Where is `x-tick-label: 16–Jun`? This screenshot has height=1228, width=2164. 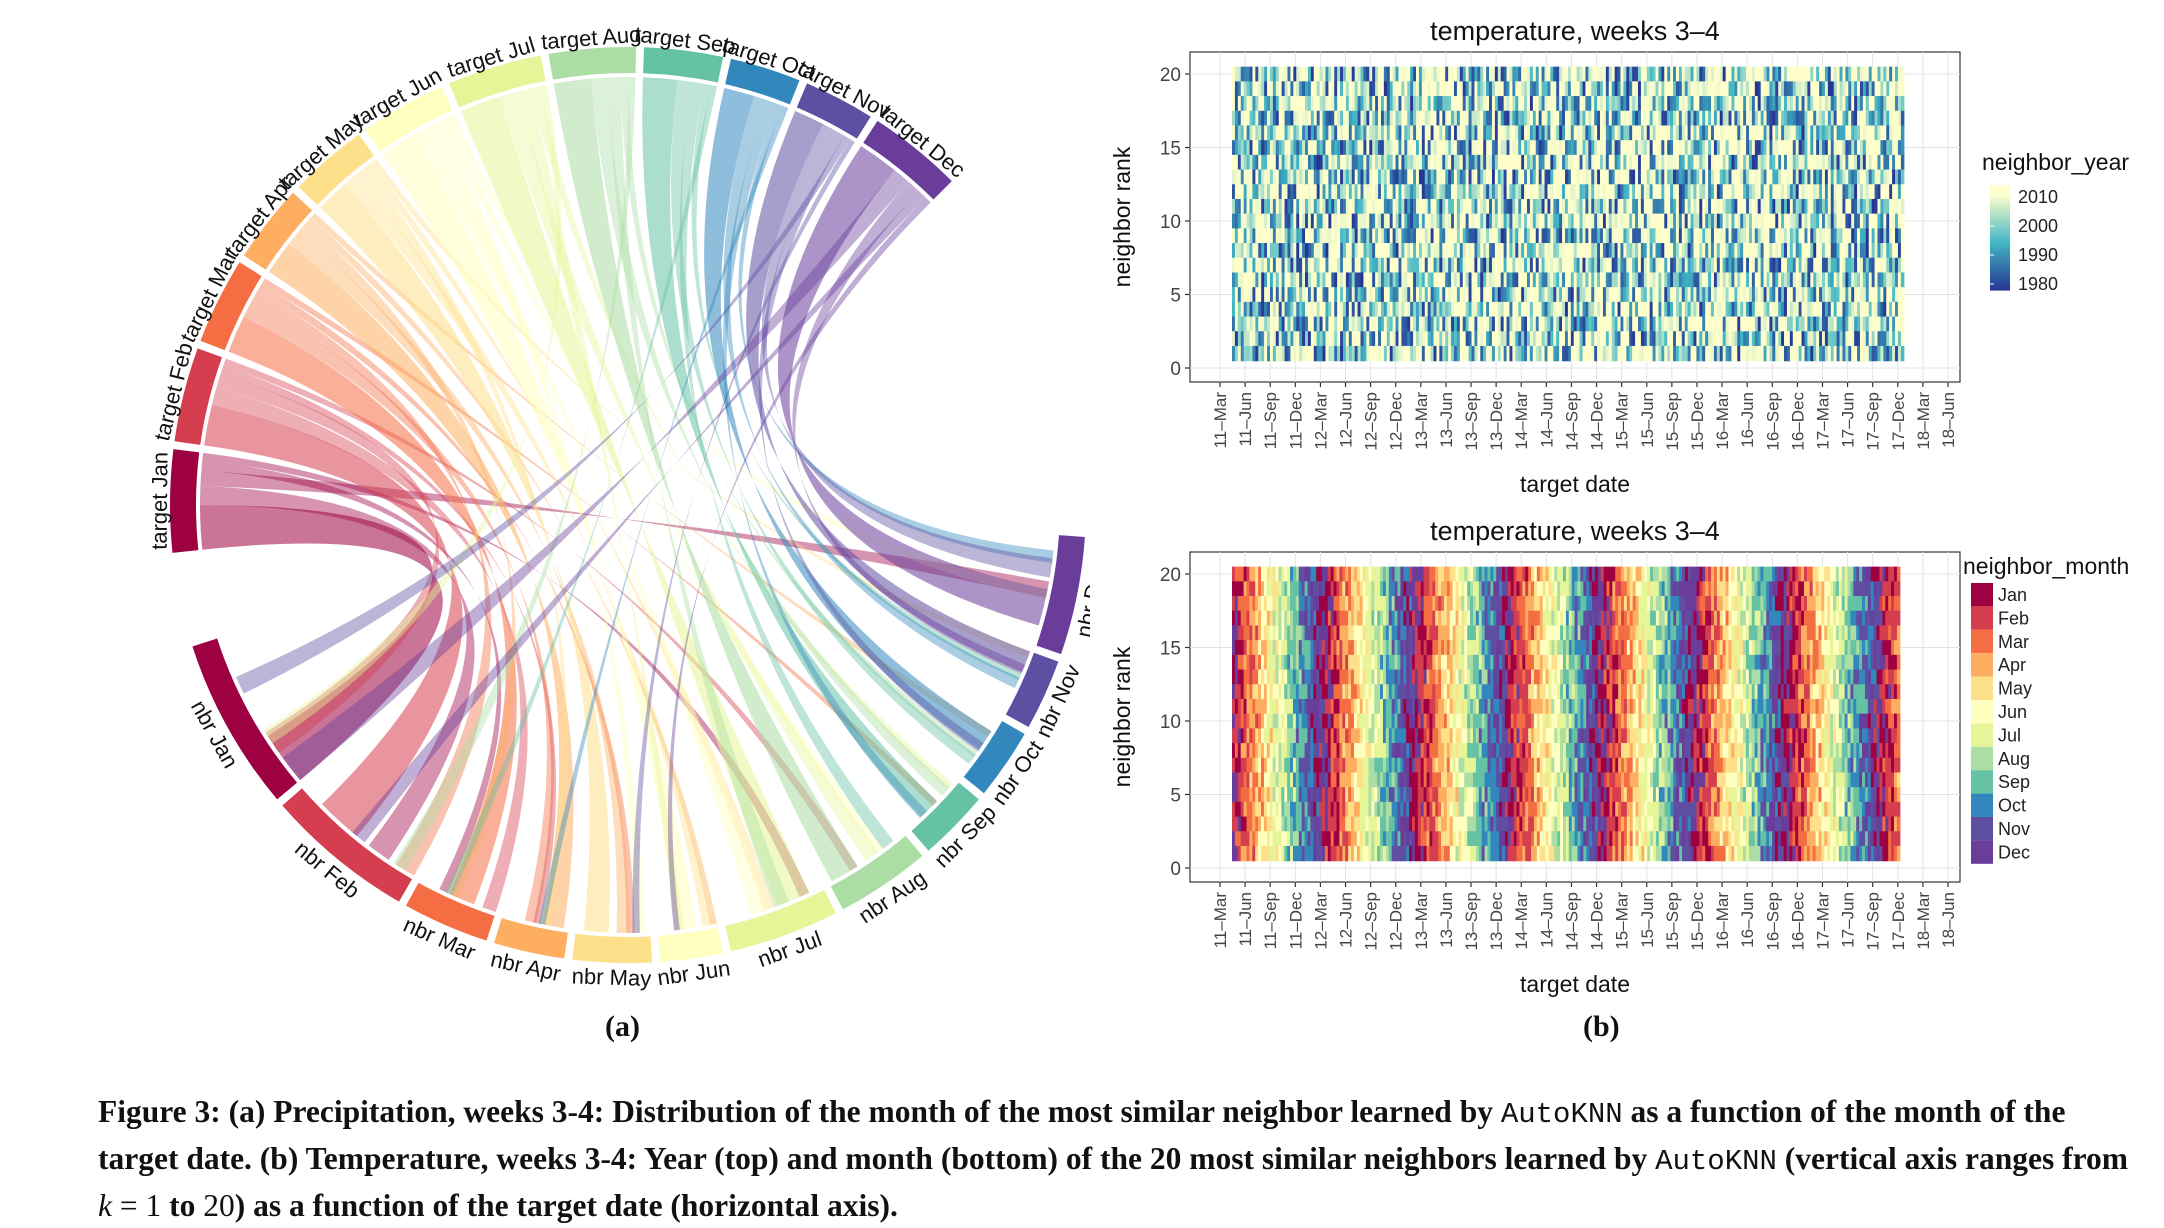 x-tick-label: 16–Jun is located at coordinates (1747, 420).